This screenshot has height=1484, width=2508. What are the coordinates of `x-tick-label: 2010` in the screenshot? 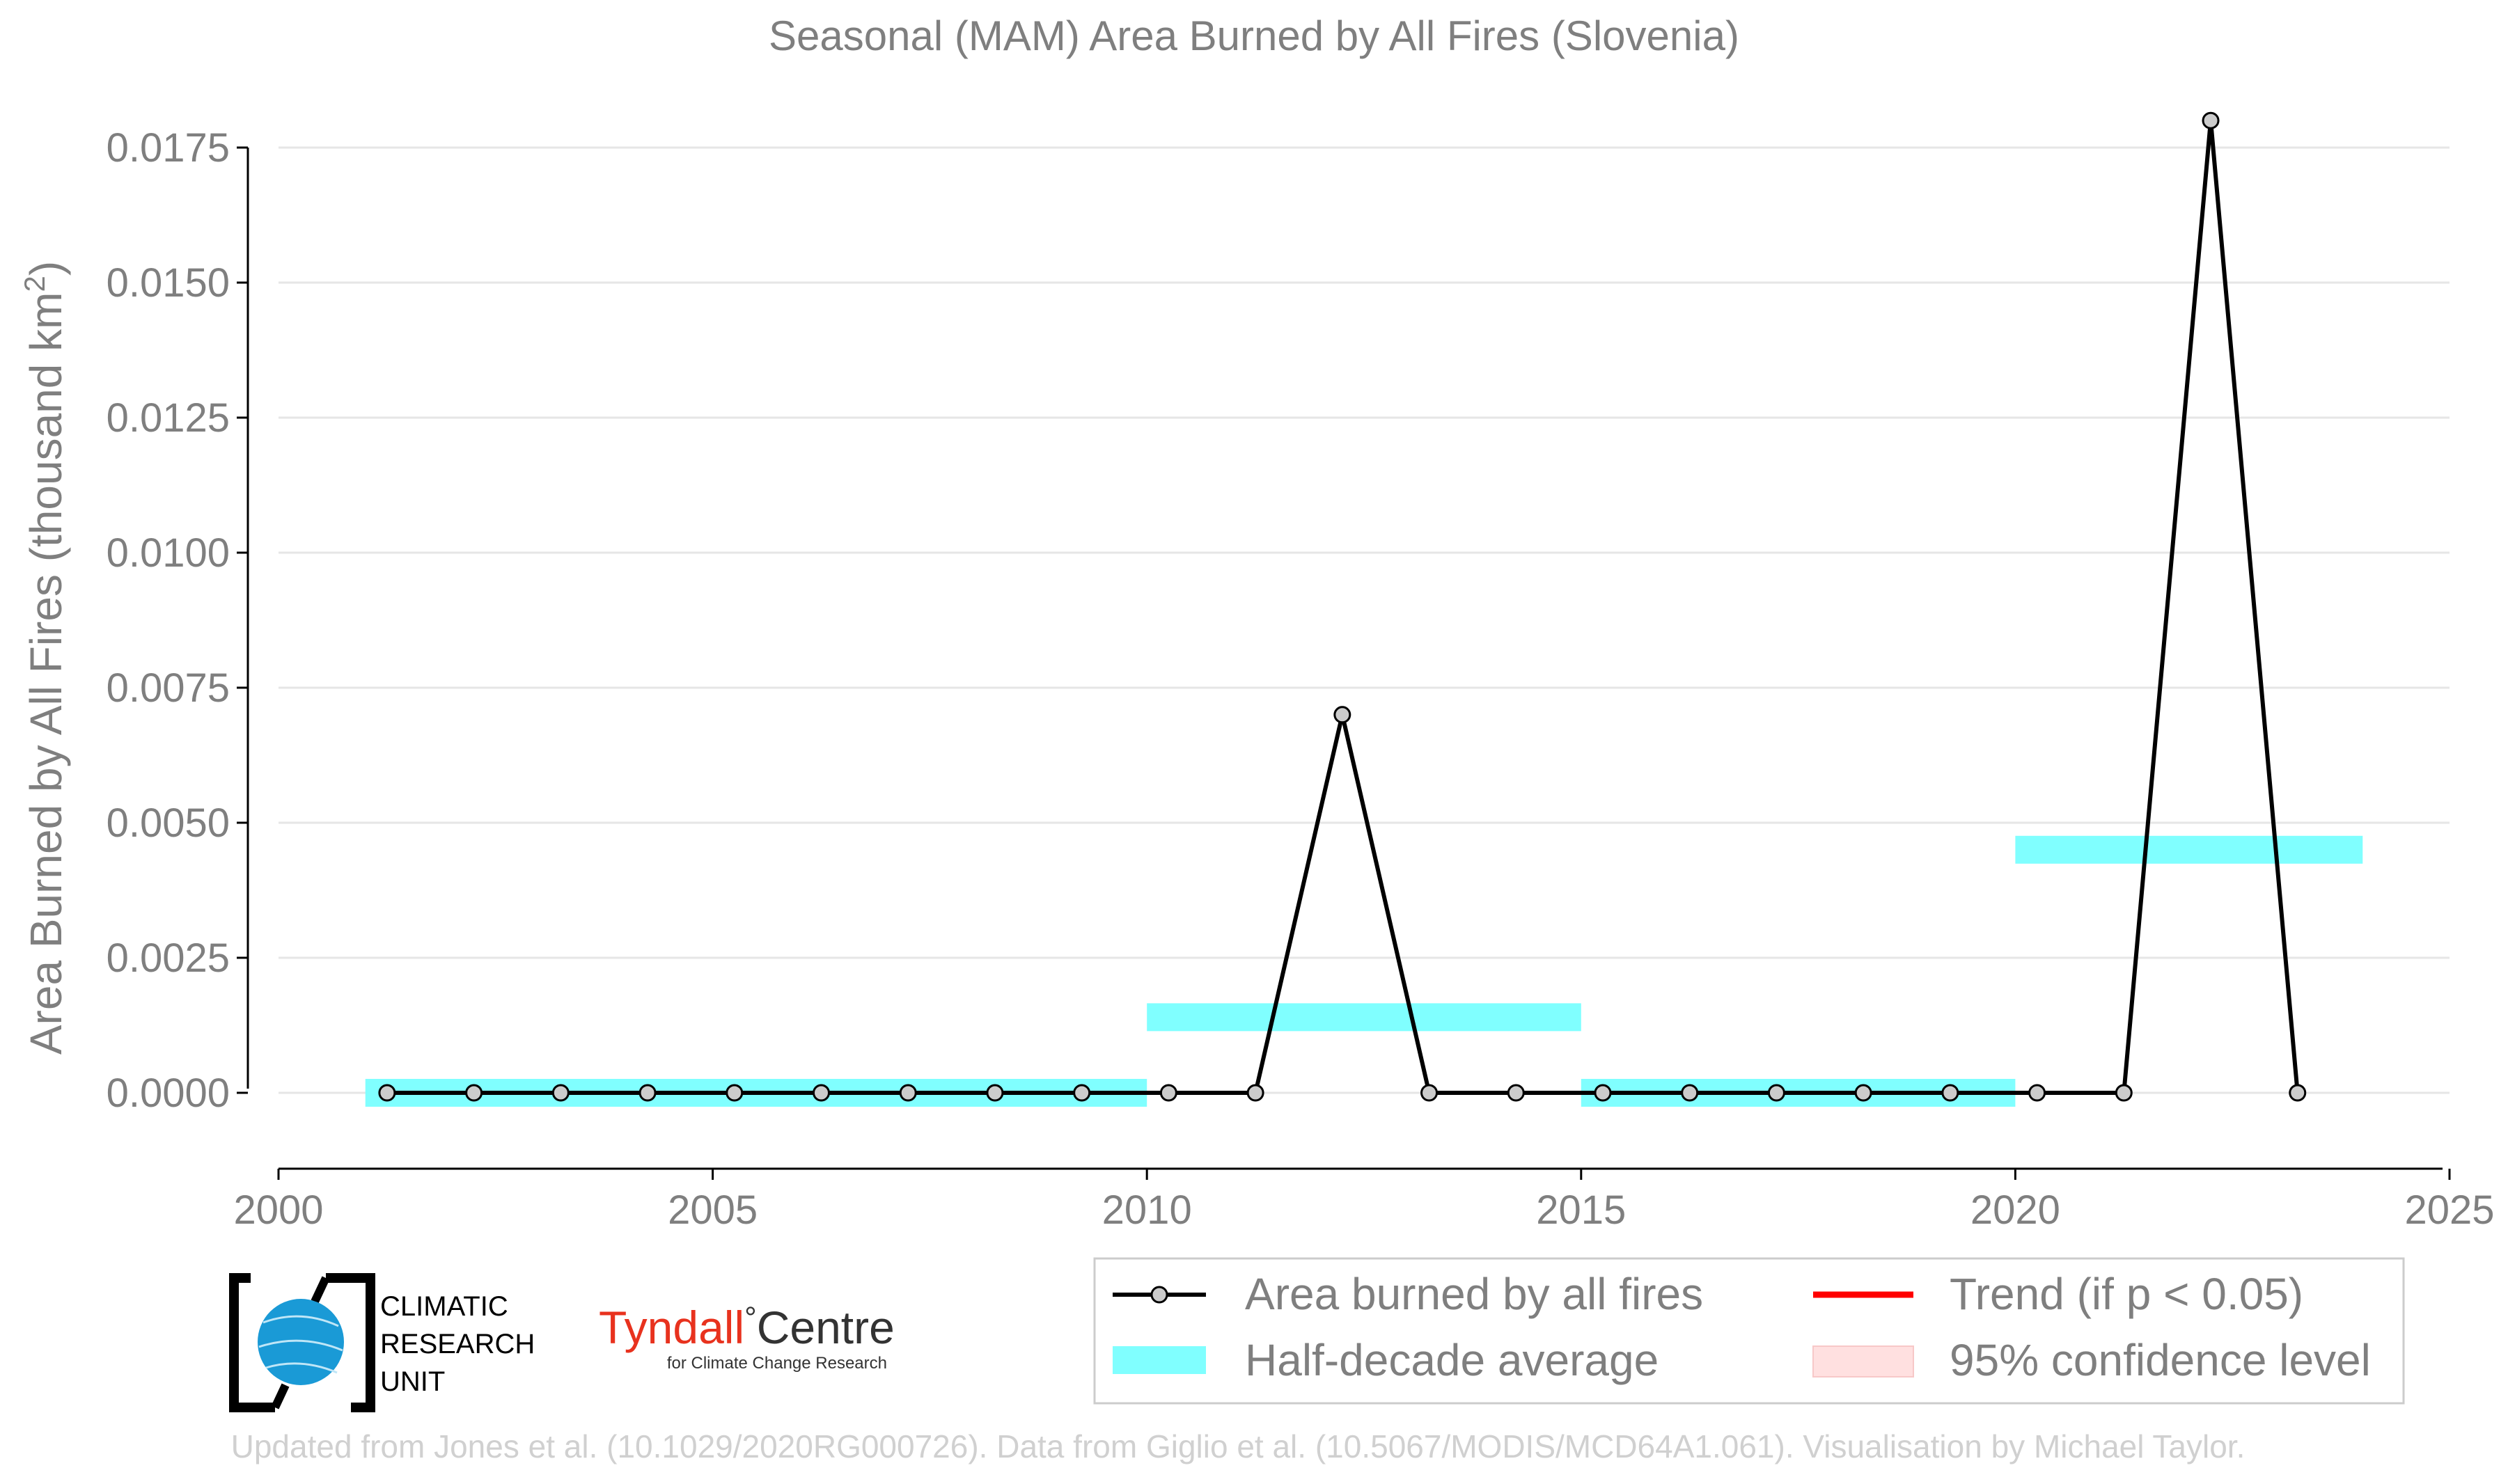 It's located at (1147, 1210).